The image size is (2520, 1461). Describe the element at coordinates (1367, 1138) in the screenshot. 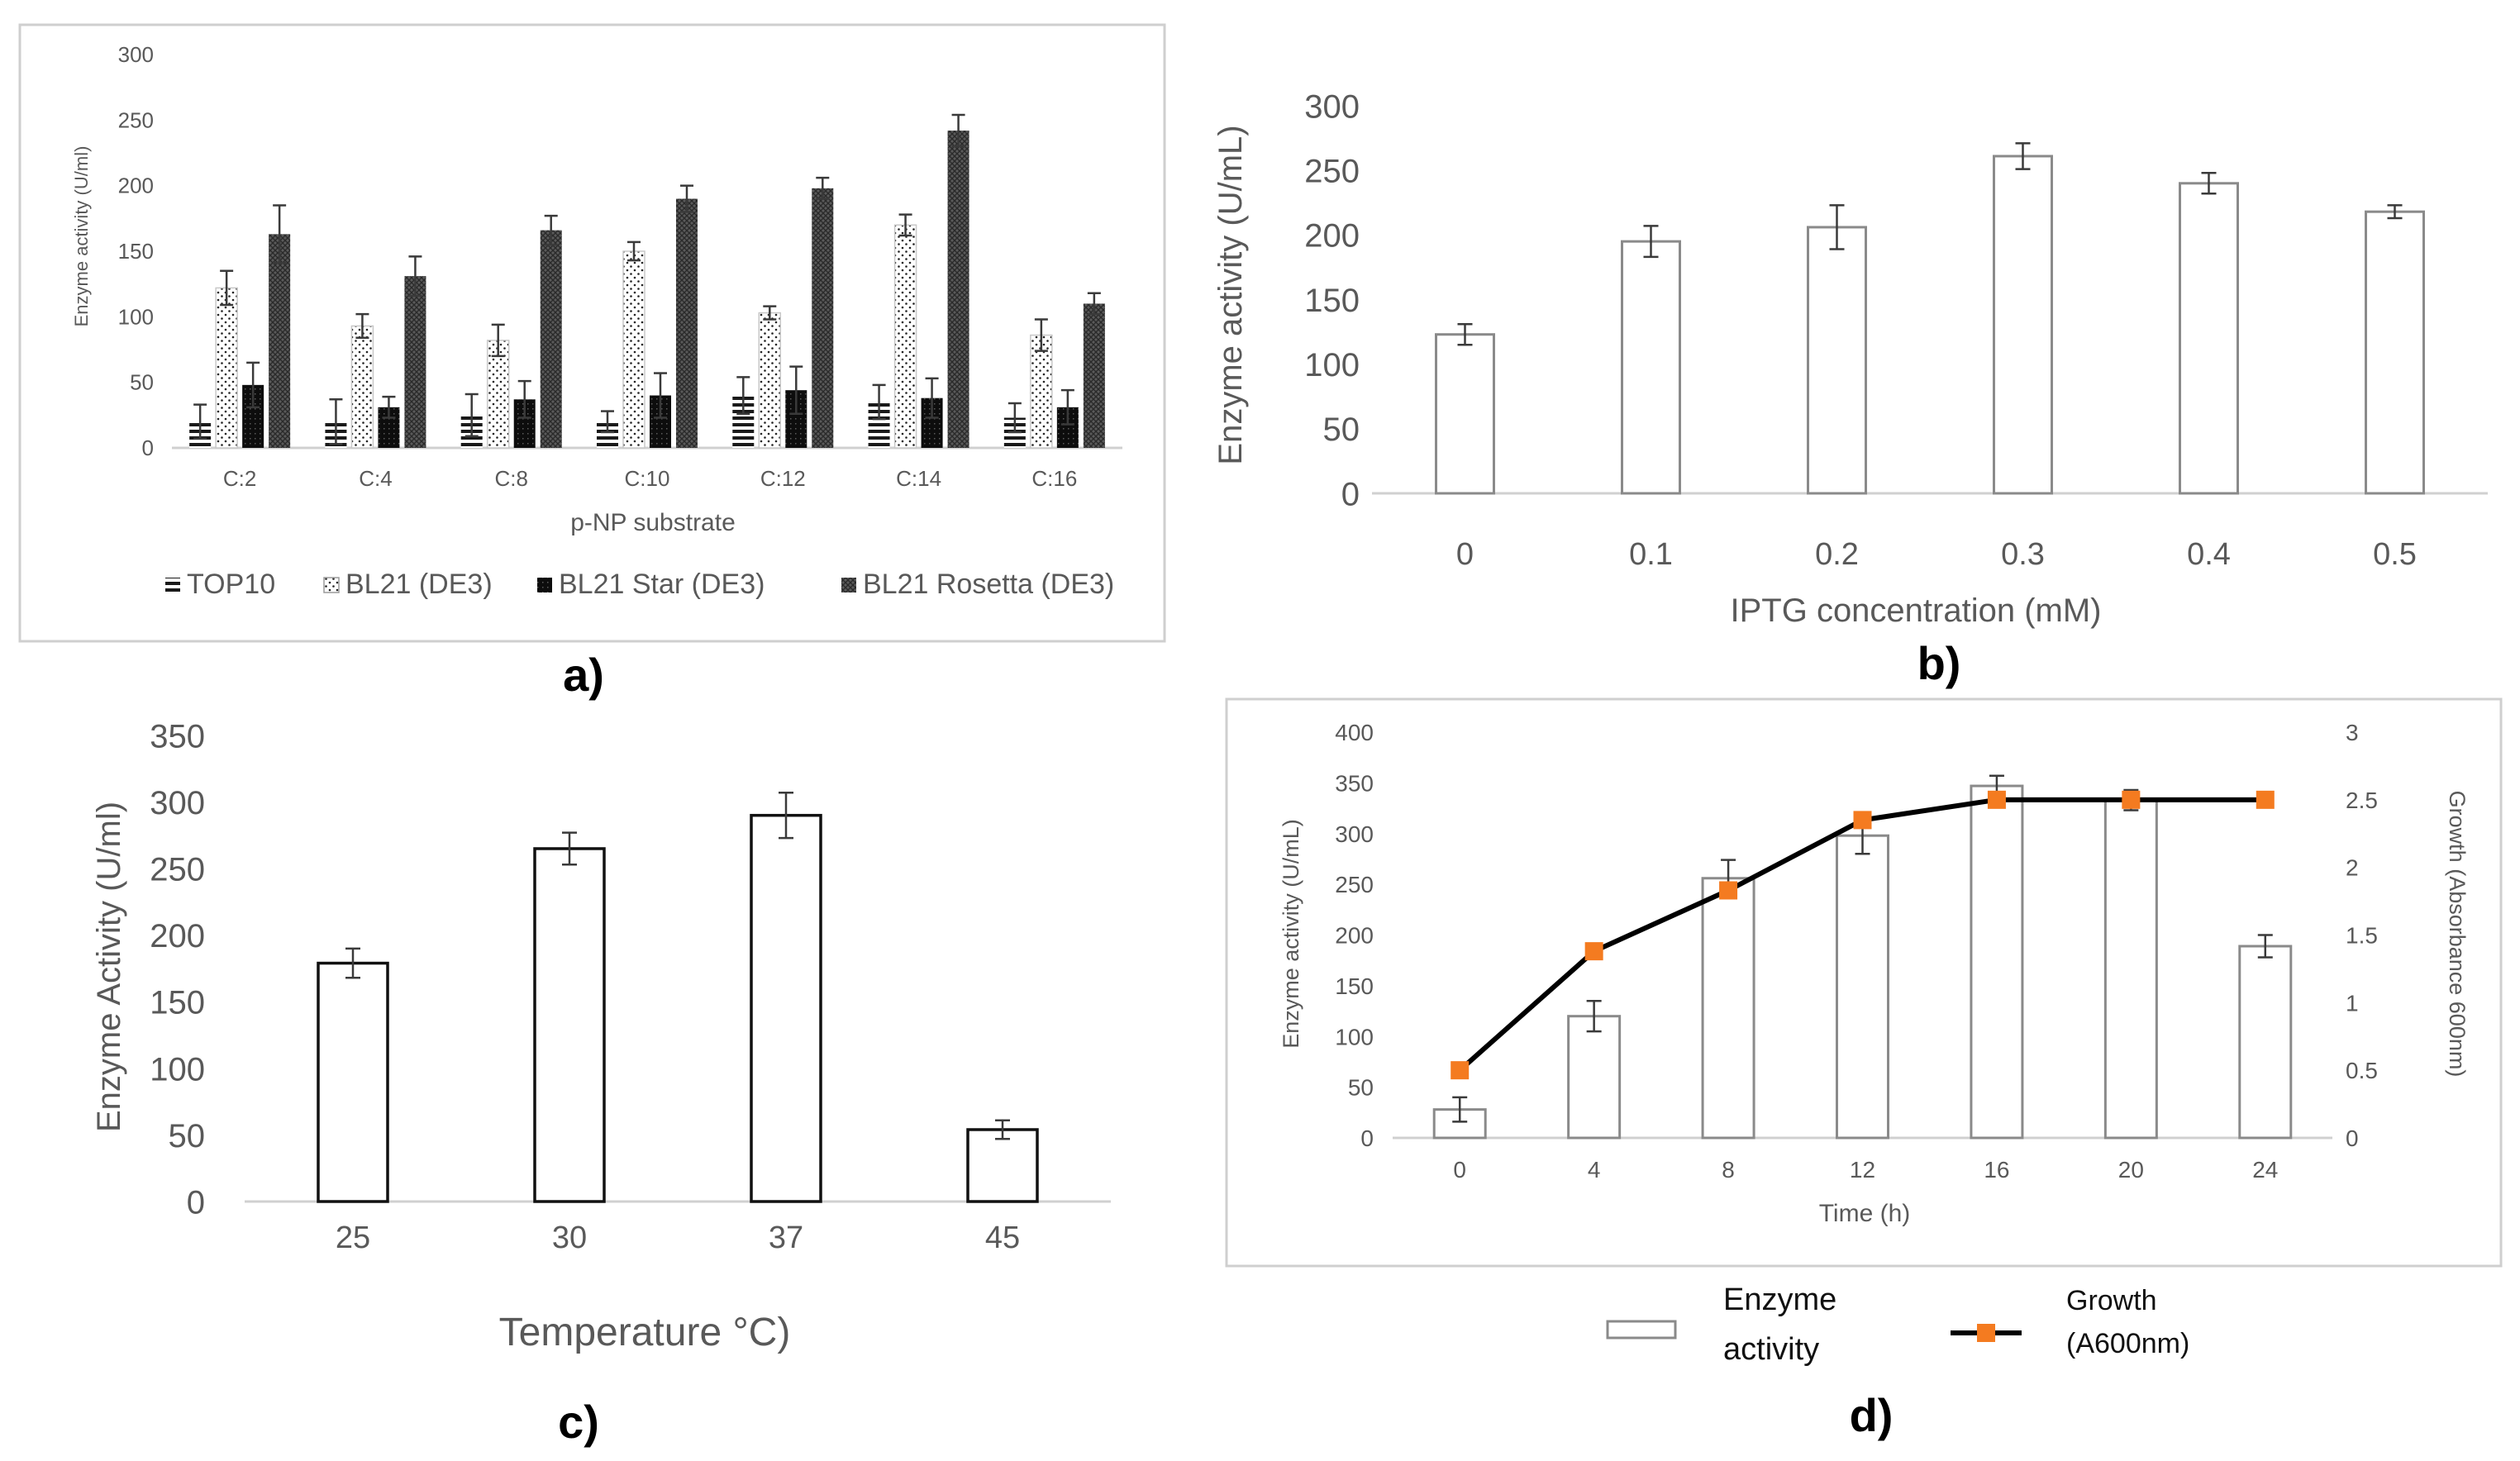

I see `panel-d-y-tick-0: 0` at that location.